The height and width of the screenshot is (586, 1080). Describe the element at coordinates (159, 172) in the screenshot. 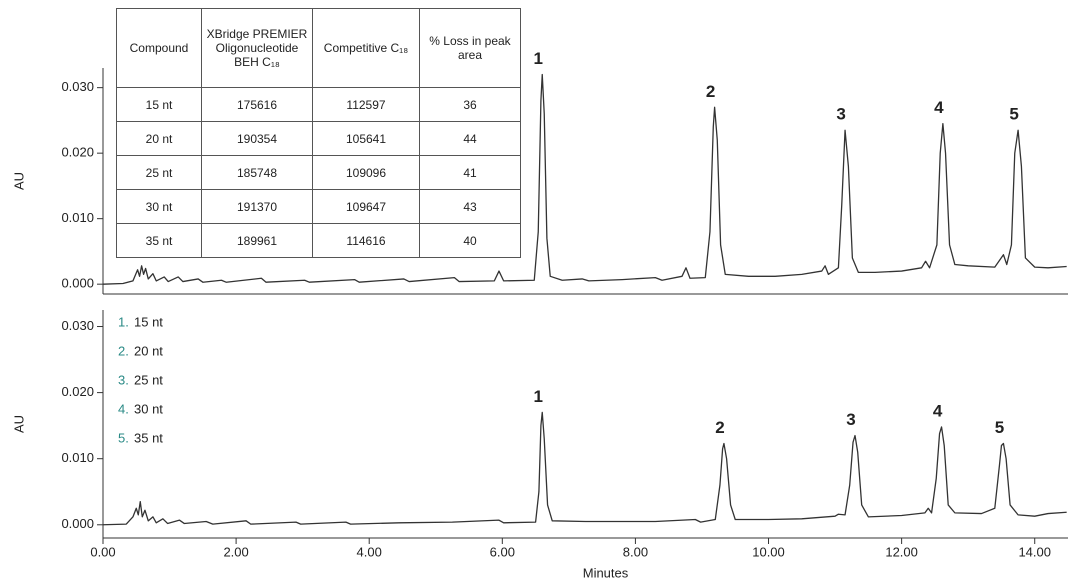

I see `table-cell: 25 nt` at that location.